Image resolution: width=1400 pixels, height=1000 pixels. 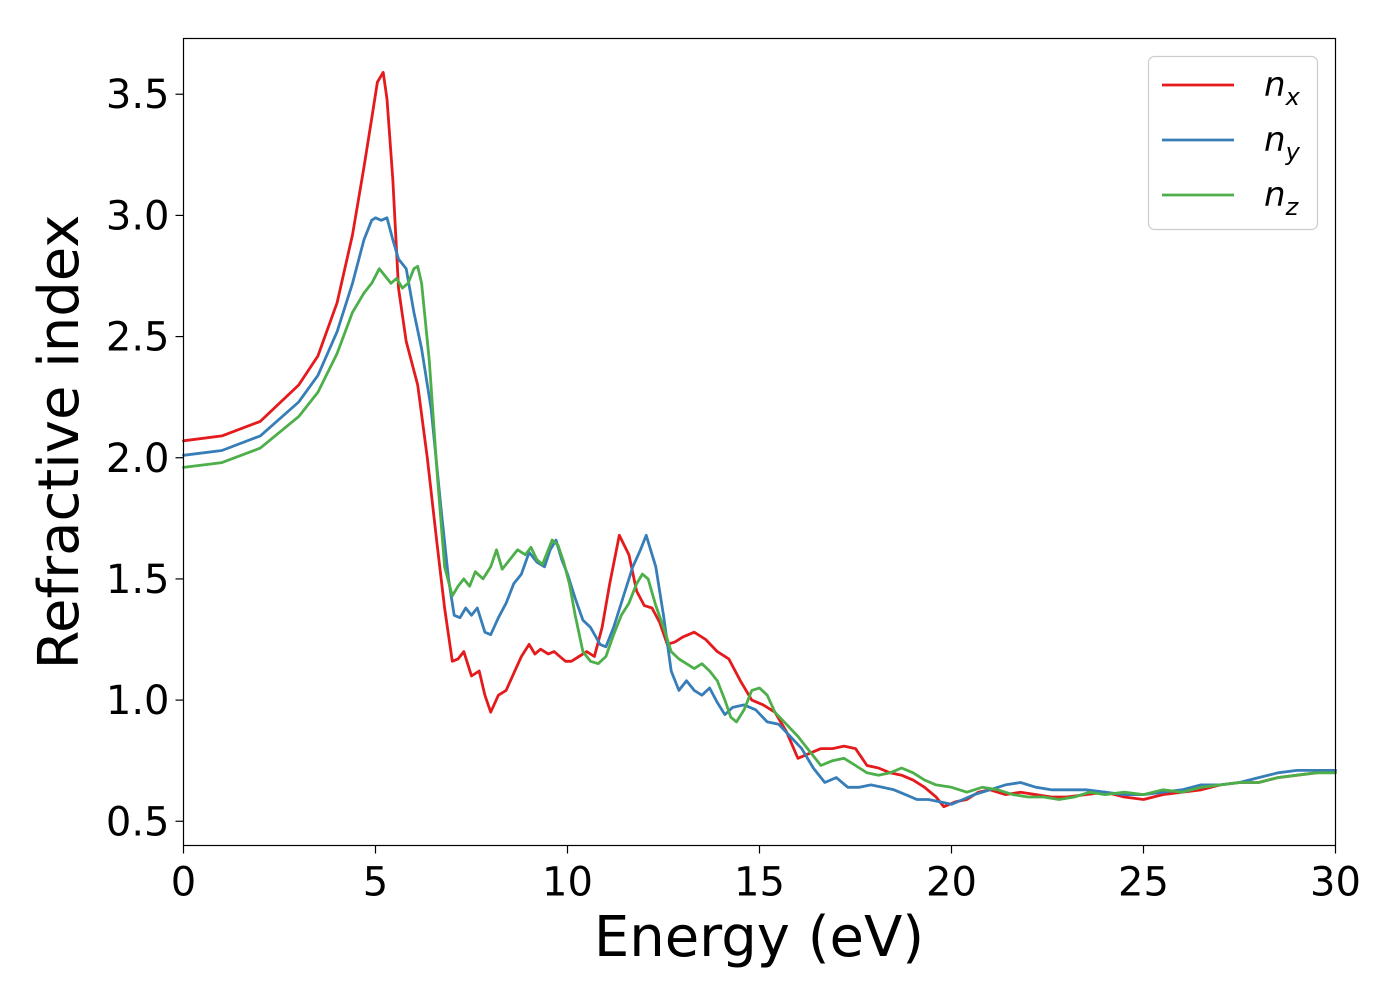 I want to click on y-tick-label: 3.0, so click(x=138, y=216).